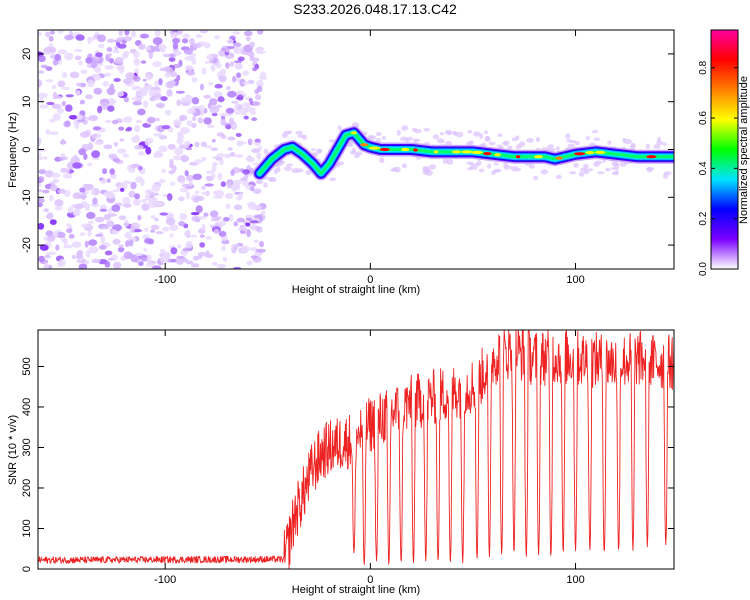 The width and height of the screenshot is (750, 600). What do you see at coordinates (518, 157) in the screenshot?
I see `ridge-peak` at bounding box center [518, 157].